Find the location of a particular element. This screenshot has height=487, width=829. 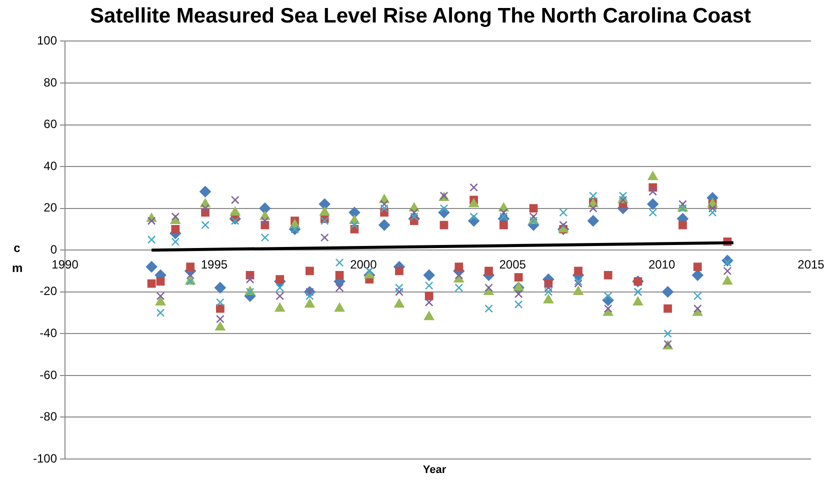

y-tick-label: 100 is located at coordinates (47, 41).